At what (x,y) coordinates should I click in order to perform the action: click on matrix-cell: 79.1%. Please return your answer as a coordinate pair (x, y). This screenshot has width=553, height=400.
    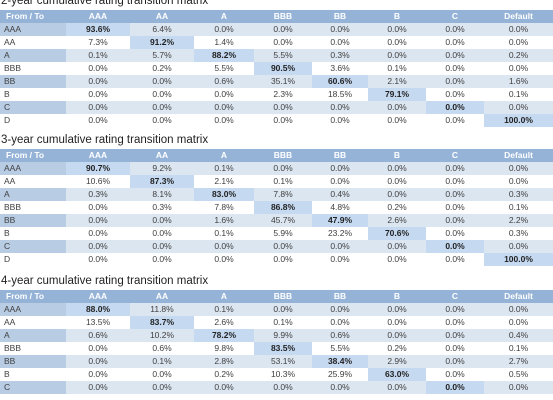
    Looking at the image, I should click on (397, 94).